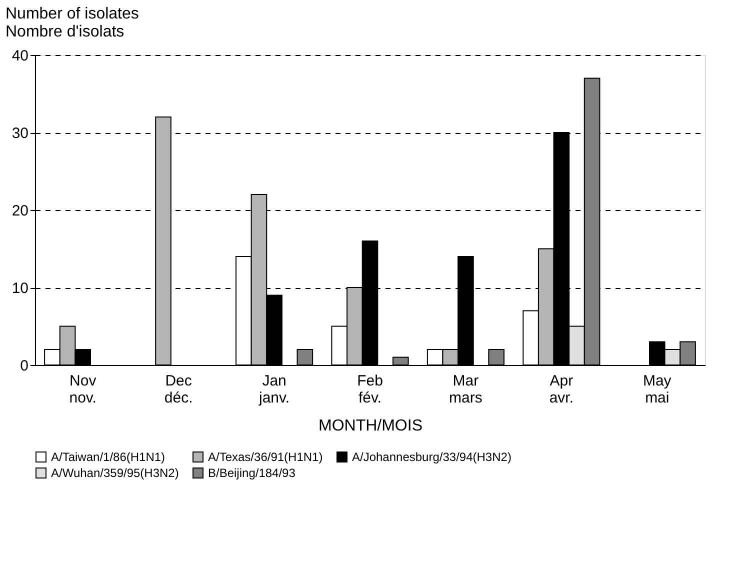 The image size is (741, 564). I want to click on y-tick-label: 10, so click(20, 288).